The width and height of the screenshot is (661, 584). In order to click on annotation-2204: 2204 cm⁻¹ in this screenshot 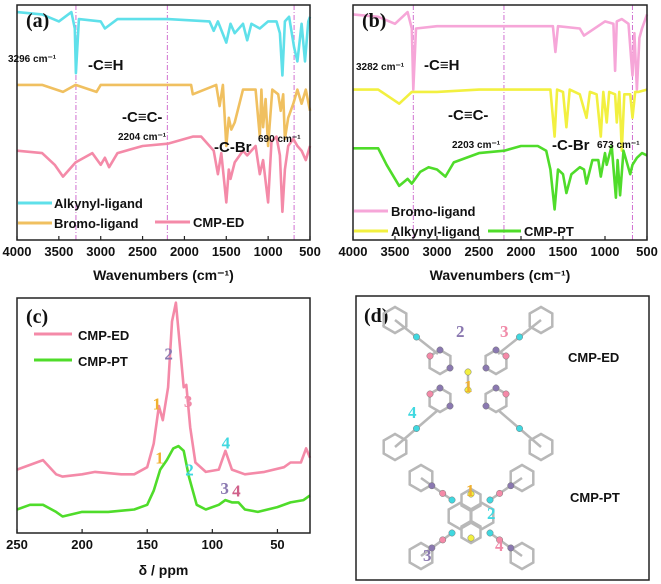, I will do `click(142, 137)`.